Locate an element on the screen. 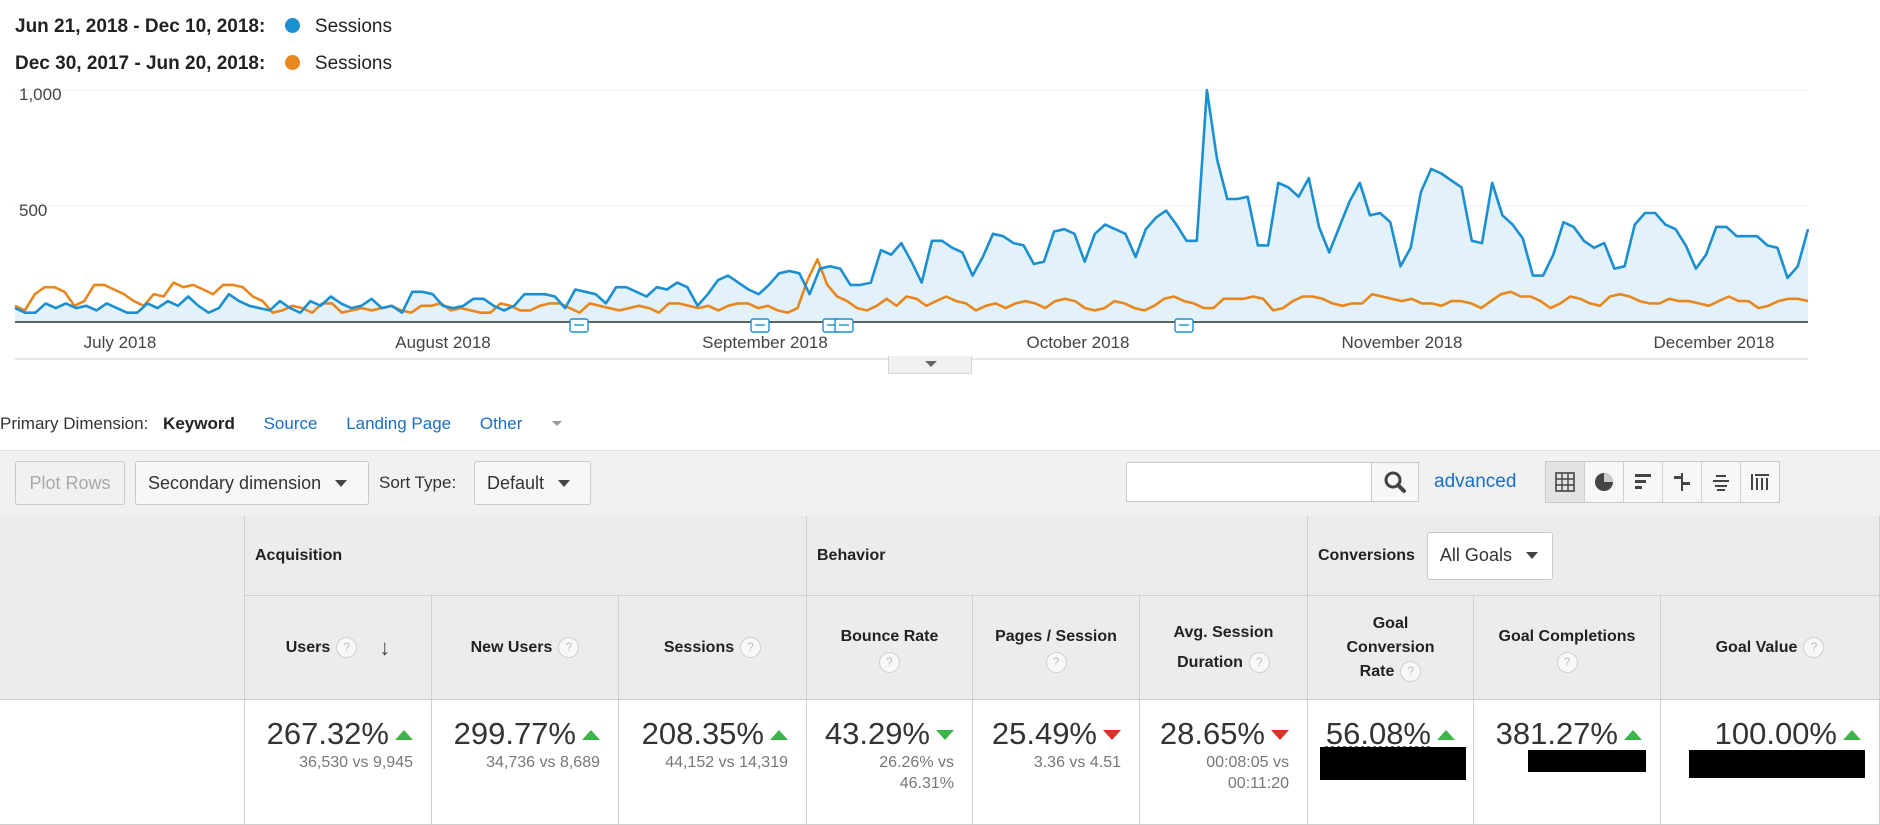 Image resolution: width=1880 pixels, height=825 pixels. acquisition-label: Acquisition is located at coordinates (299, 555).